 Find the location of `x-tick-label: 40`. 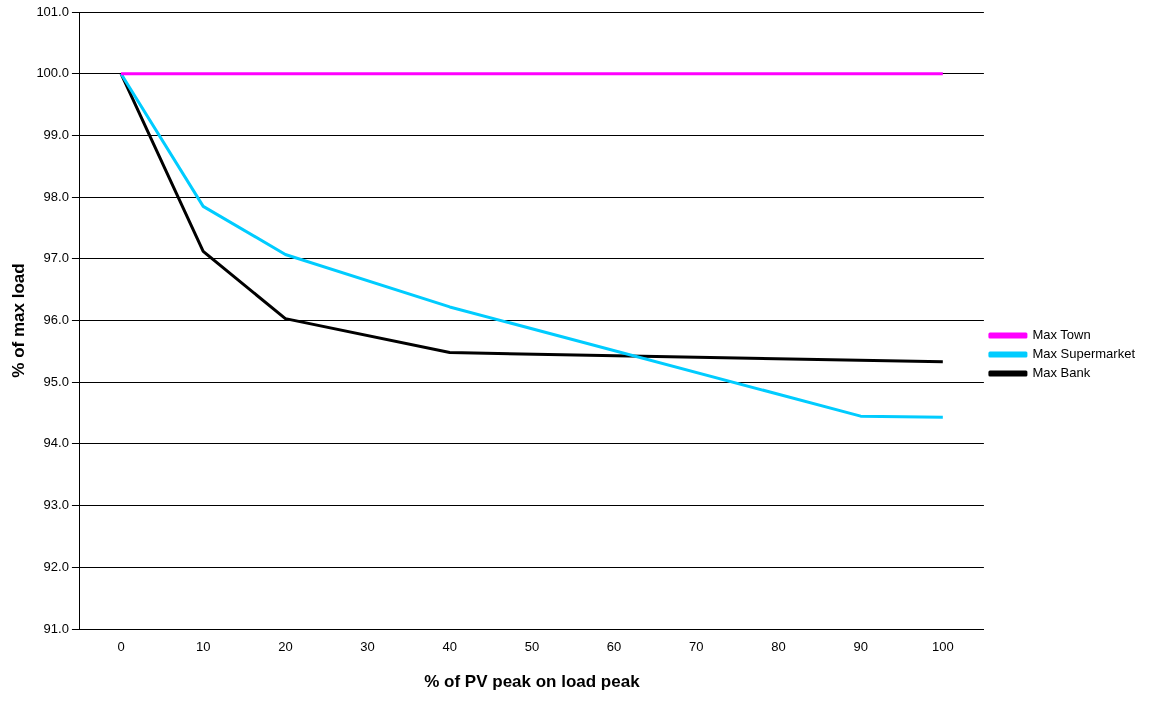

x-tick-label: 40 is located at coordinates (449, 647).